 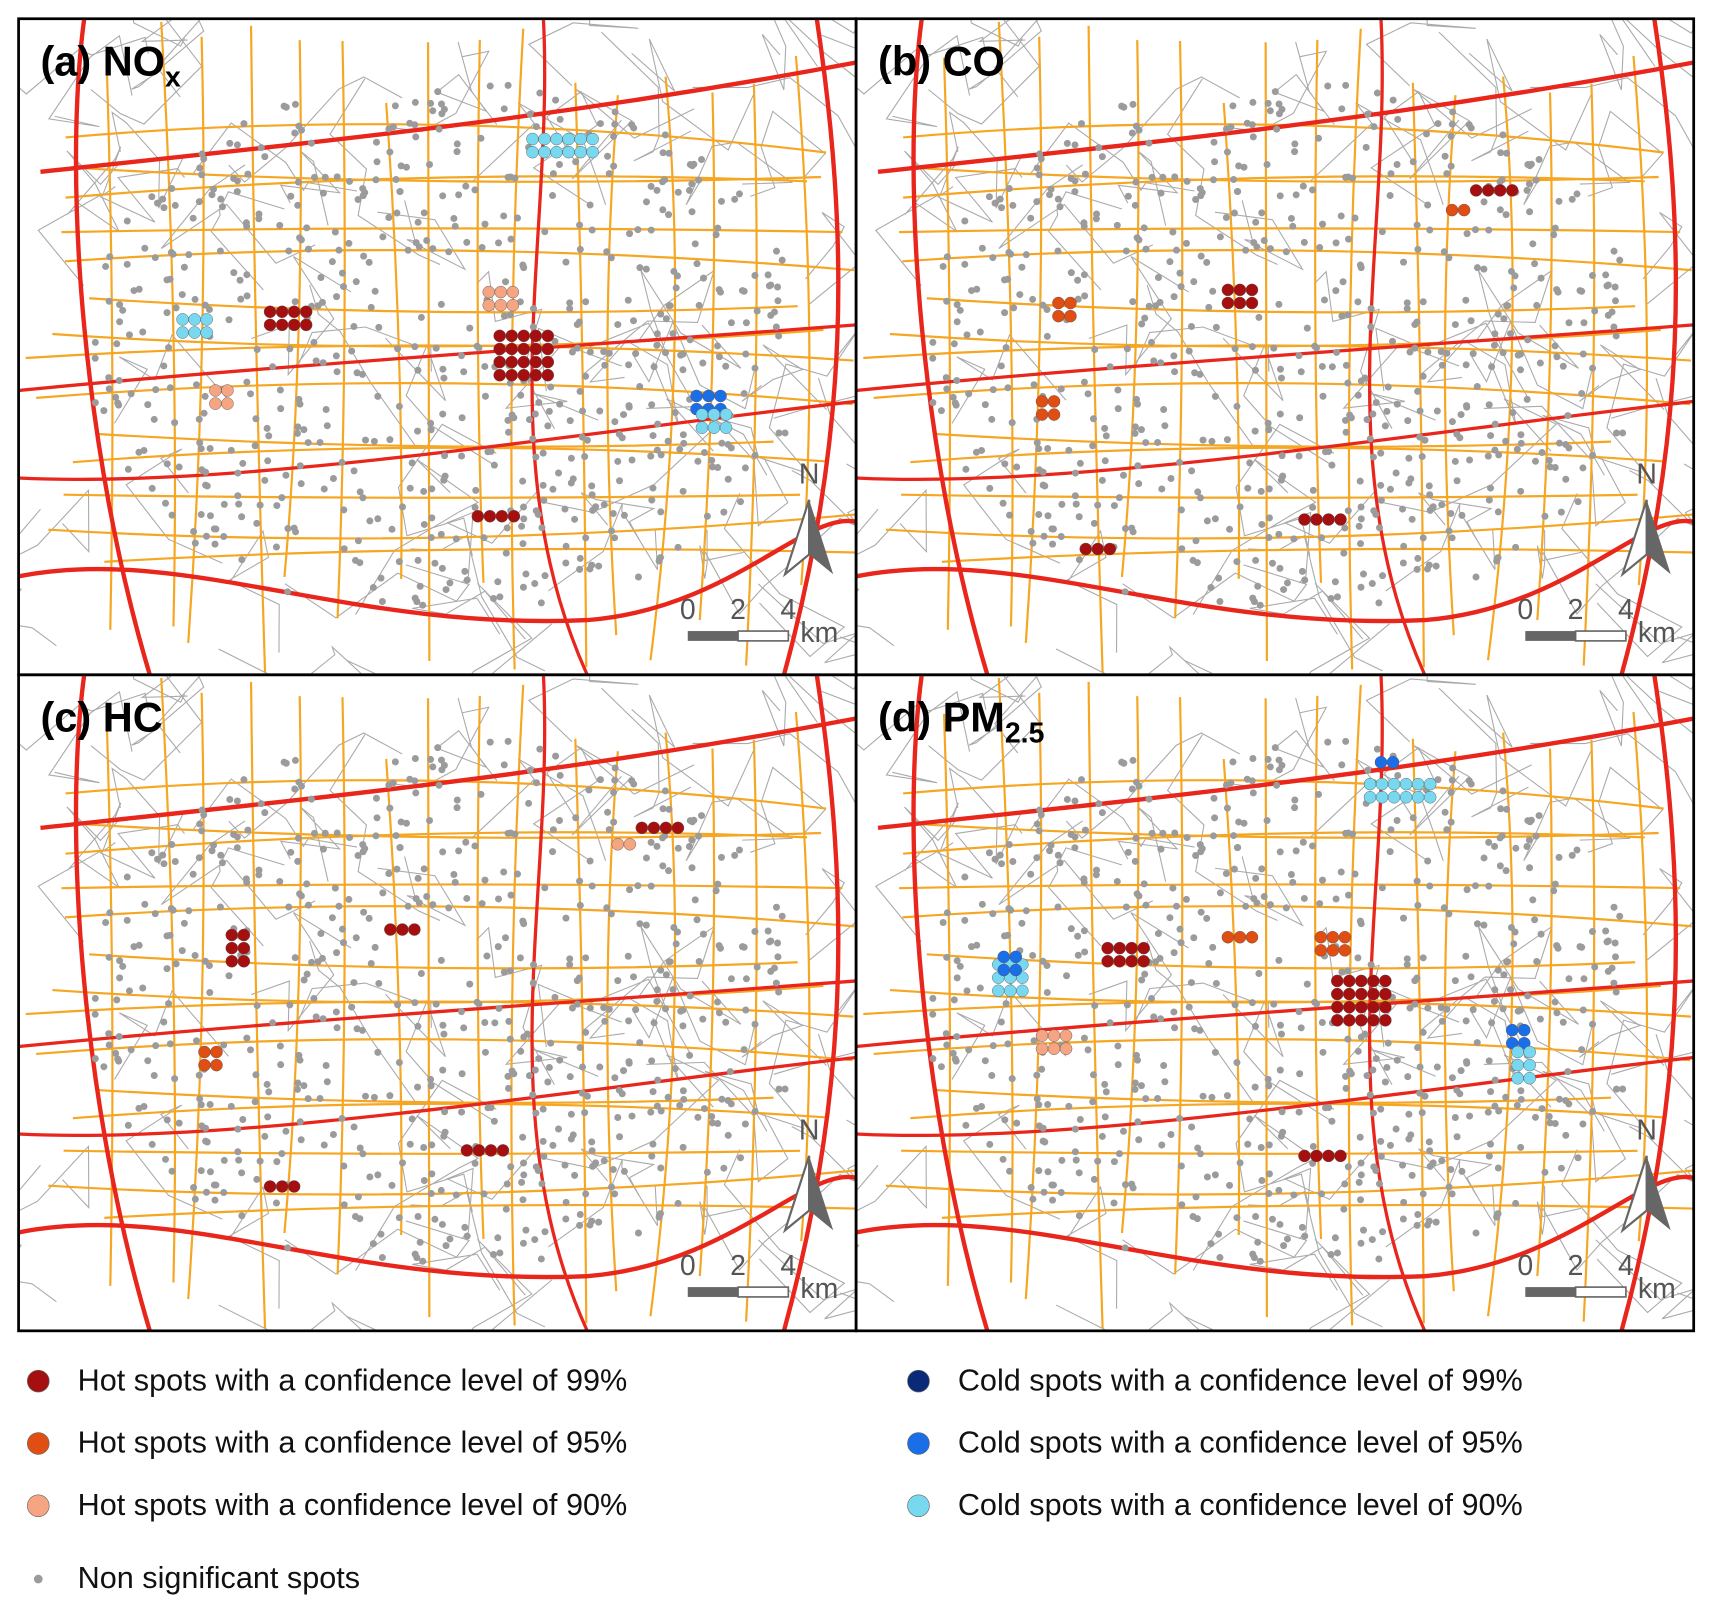 What do you see at coordinates (38, 1506) in the screenshot?
I see `legend-marker` at bounding box center [38, 1506].